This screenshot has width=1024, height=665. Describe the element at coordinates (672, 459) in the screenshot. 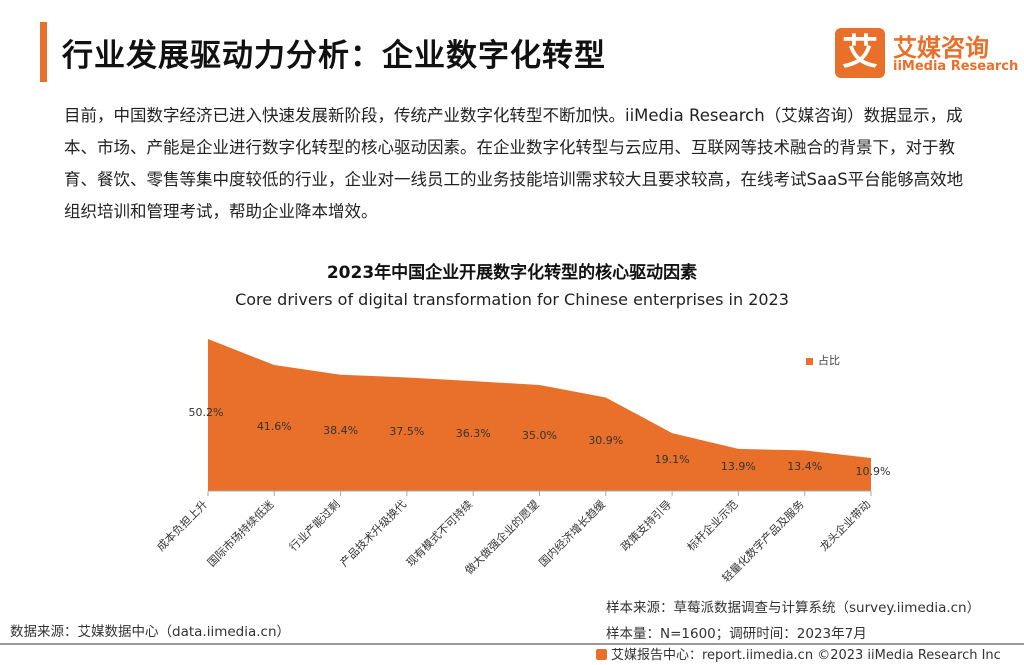

I see `data-label: 19.1%` at that location.